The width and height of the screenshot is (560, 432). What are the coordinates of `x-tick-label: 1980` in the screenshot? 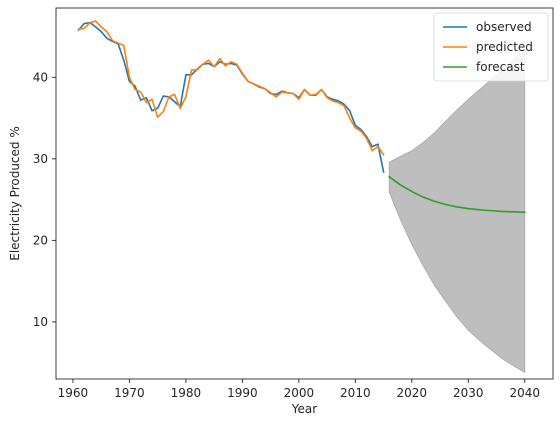 It's located at (186, 393).